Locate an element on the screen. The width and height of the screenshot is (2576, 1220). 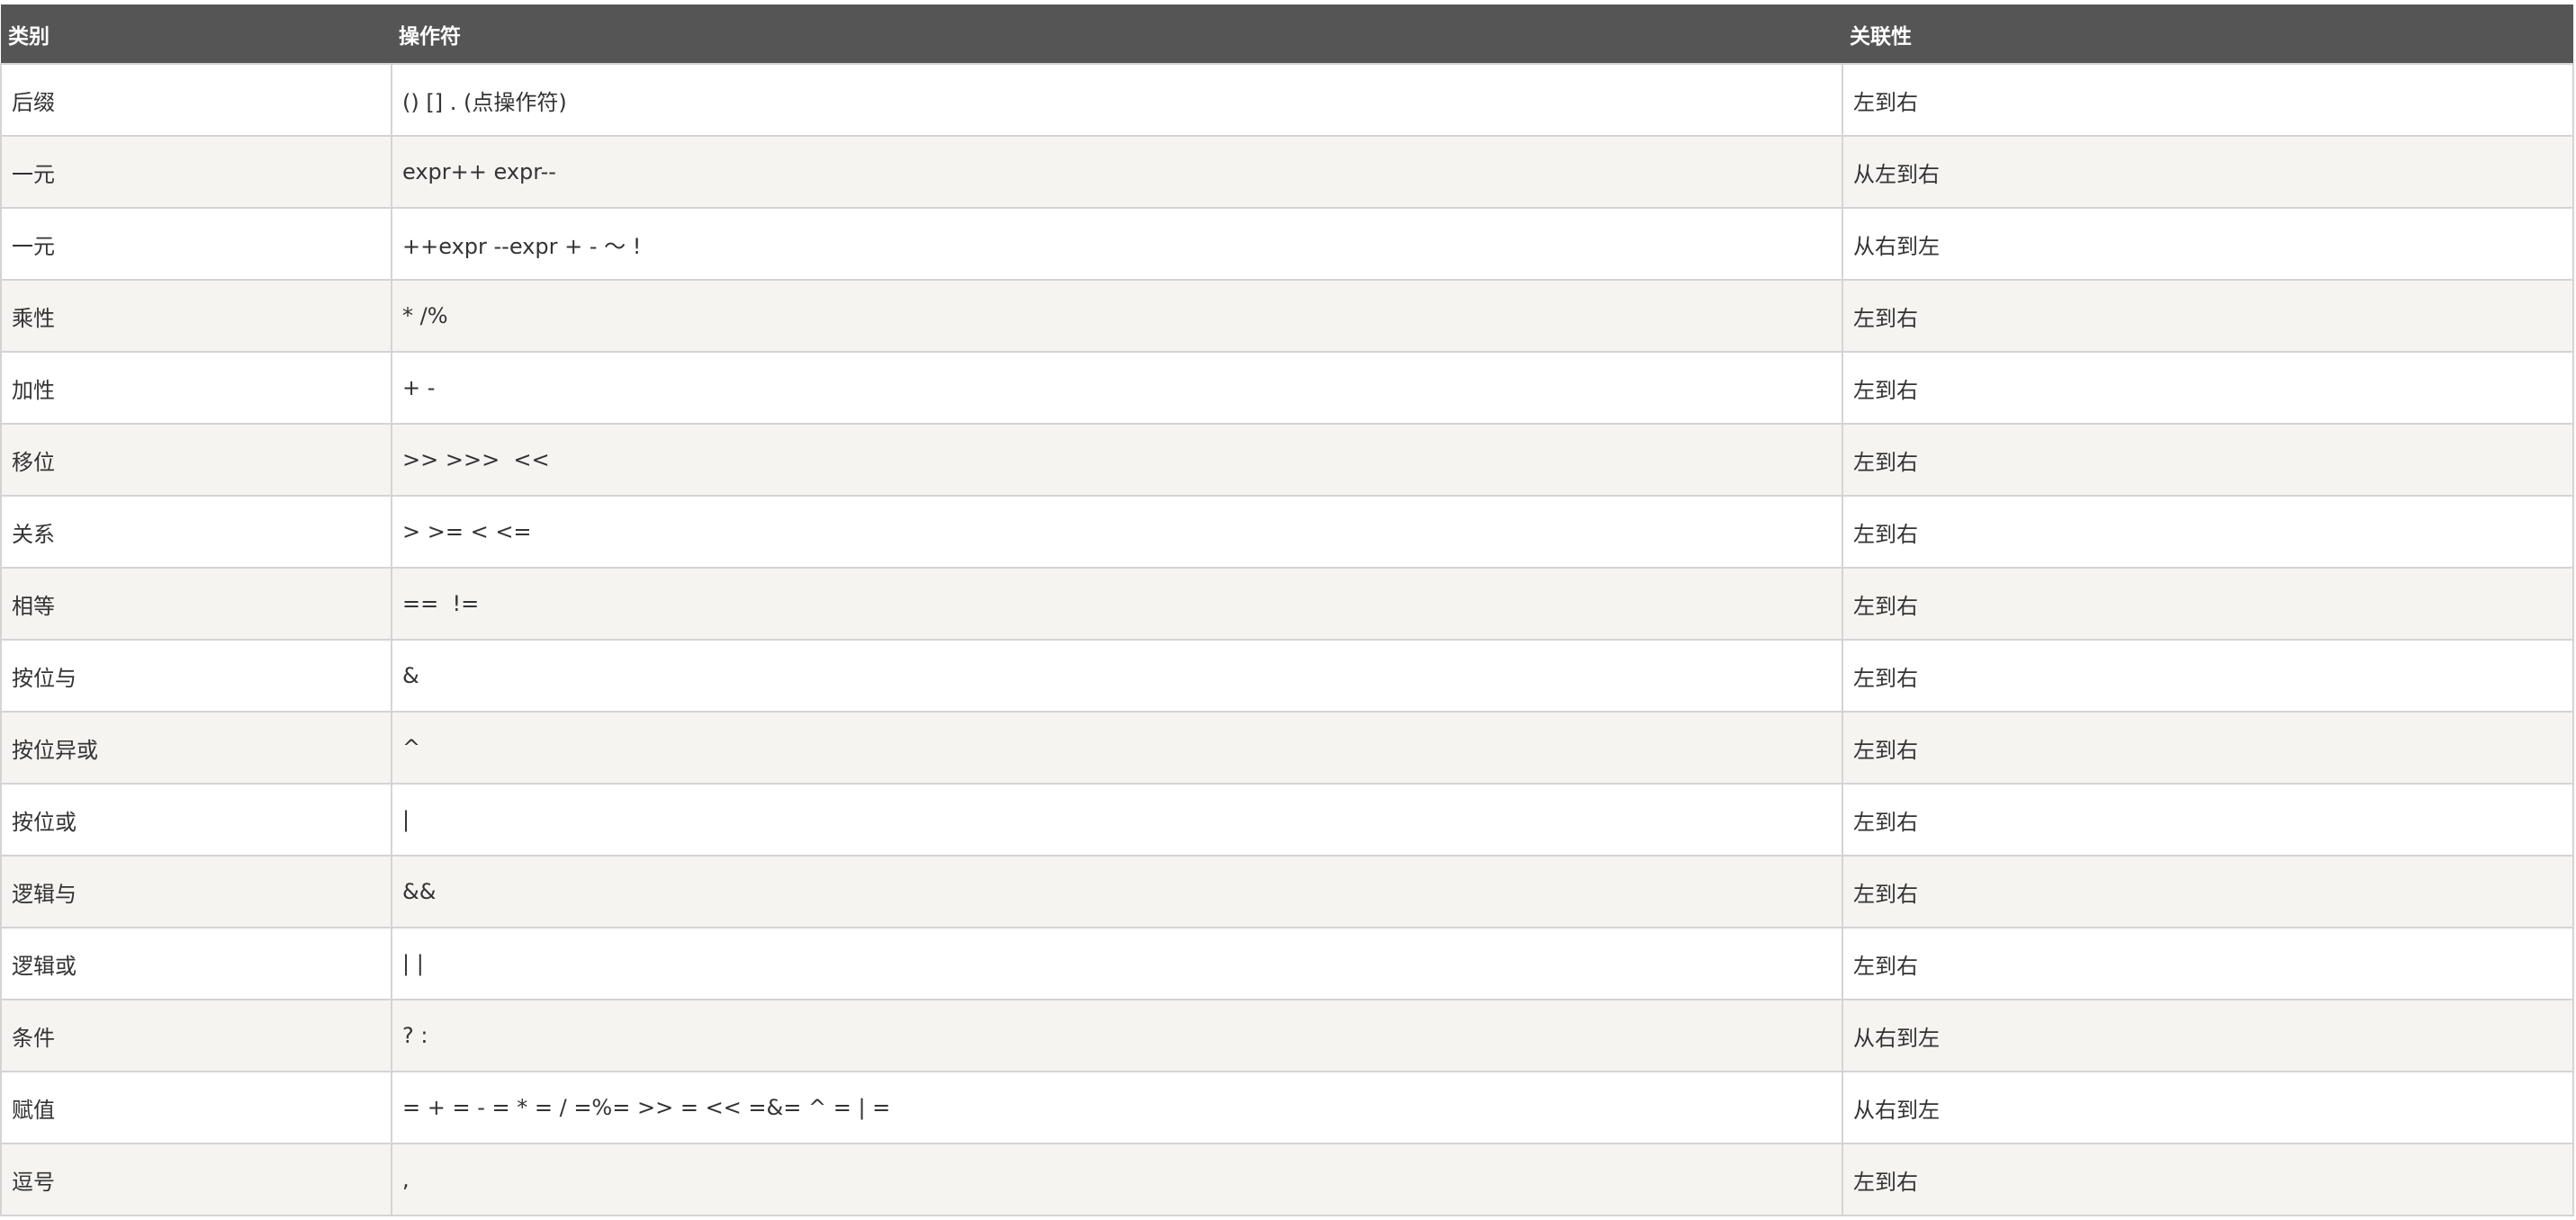
table-cell: 从左到右 is located at coordinates (2208, 172).